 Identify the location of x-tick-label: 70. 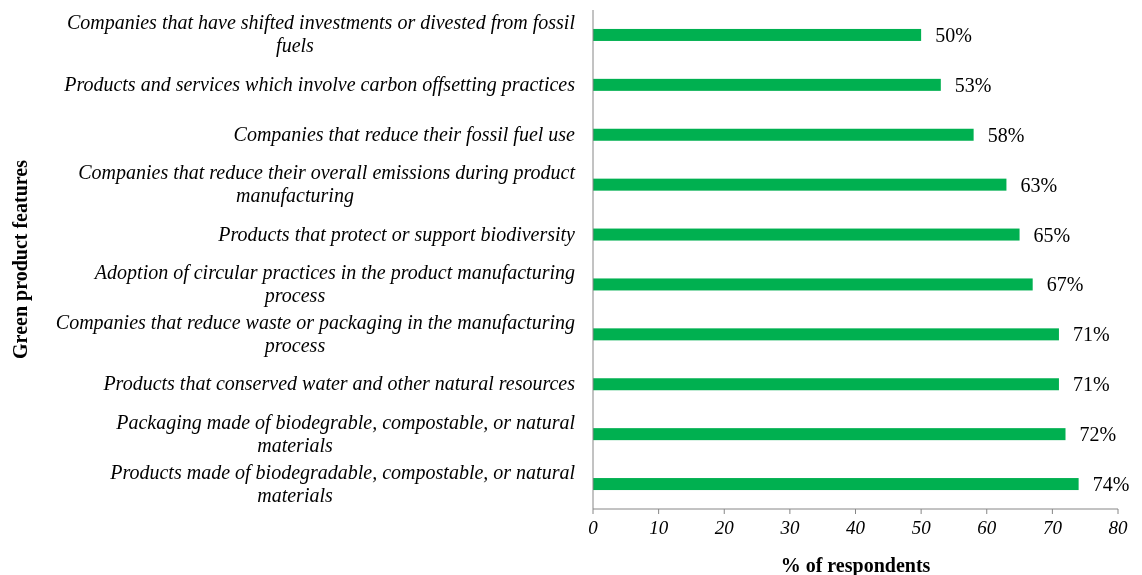
(1052, 527).